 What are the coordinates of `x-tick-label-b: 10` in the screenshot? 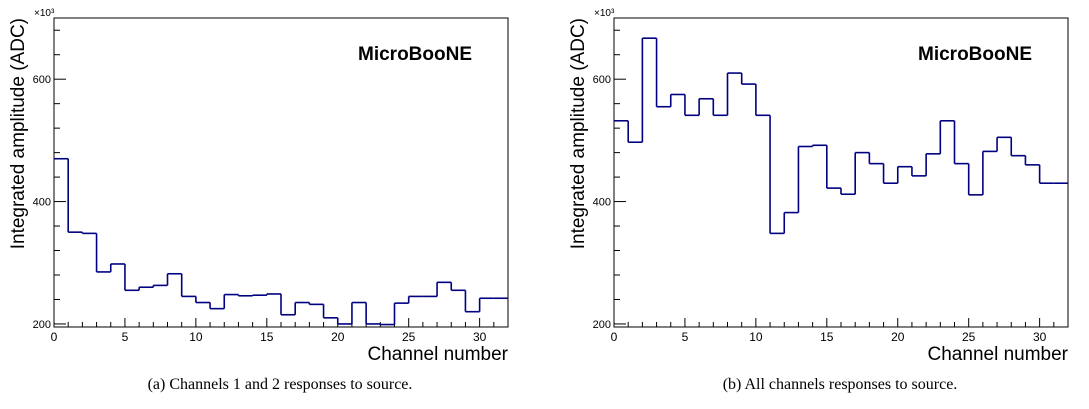 It's located at (756, 337).